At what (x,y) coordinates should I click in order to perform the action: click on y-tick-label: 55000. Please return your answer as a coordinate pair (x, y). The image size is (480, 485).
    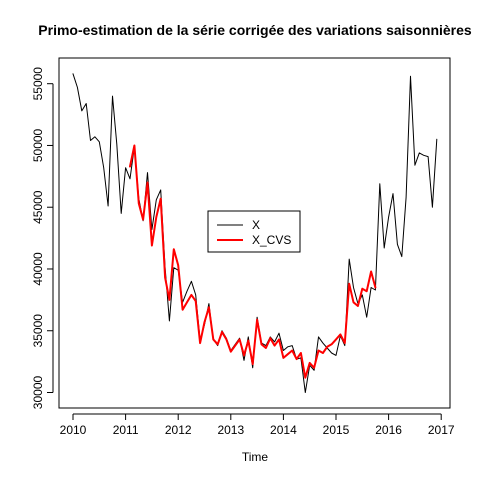
    Looking at the image, I should click on (38, 84).